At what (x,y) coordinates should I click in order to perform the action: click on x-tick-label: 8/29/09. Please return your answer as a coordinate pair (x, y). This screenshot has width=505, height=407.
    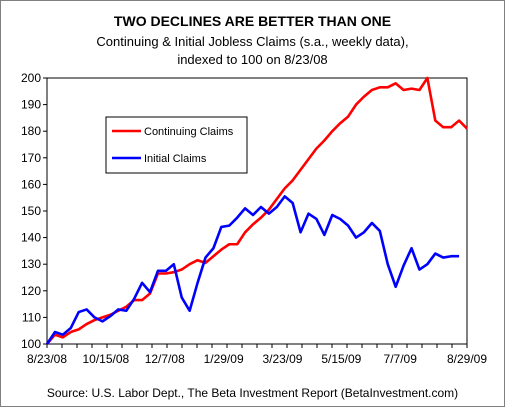
    Looking at the image, I should click on (467, 359).